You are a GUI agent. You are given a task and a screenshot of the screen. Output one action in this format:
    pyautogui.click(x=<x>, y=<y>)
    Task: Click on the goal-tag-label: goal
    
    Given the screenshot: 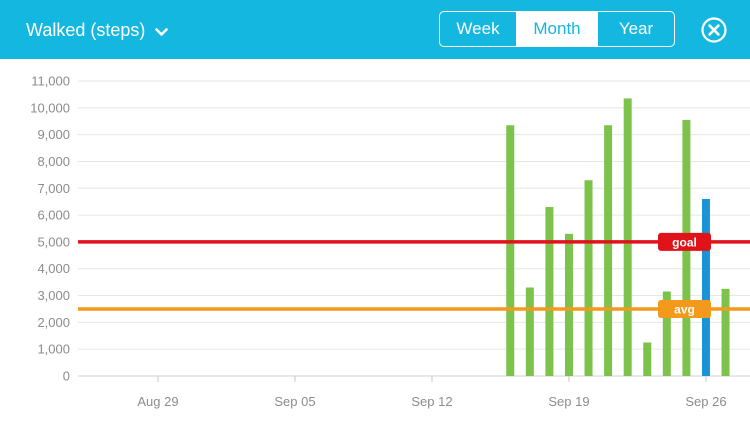 What is the action you would take?
    pyautogui.click(x=684, y=242)
    